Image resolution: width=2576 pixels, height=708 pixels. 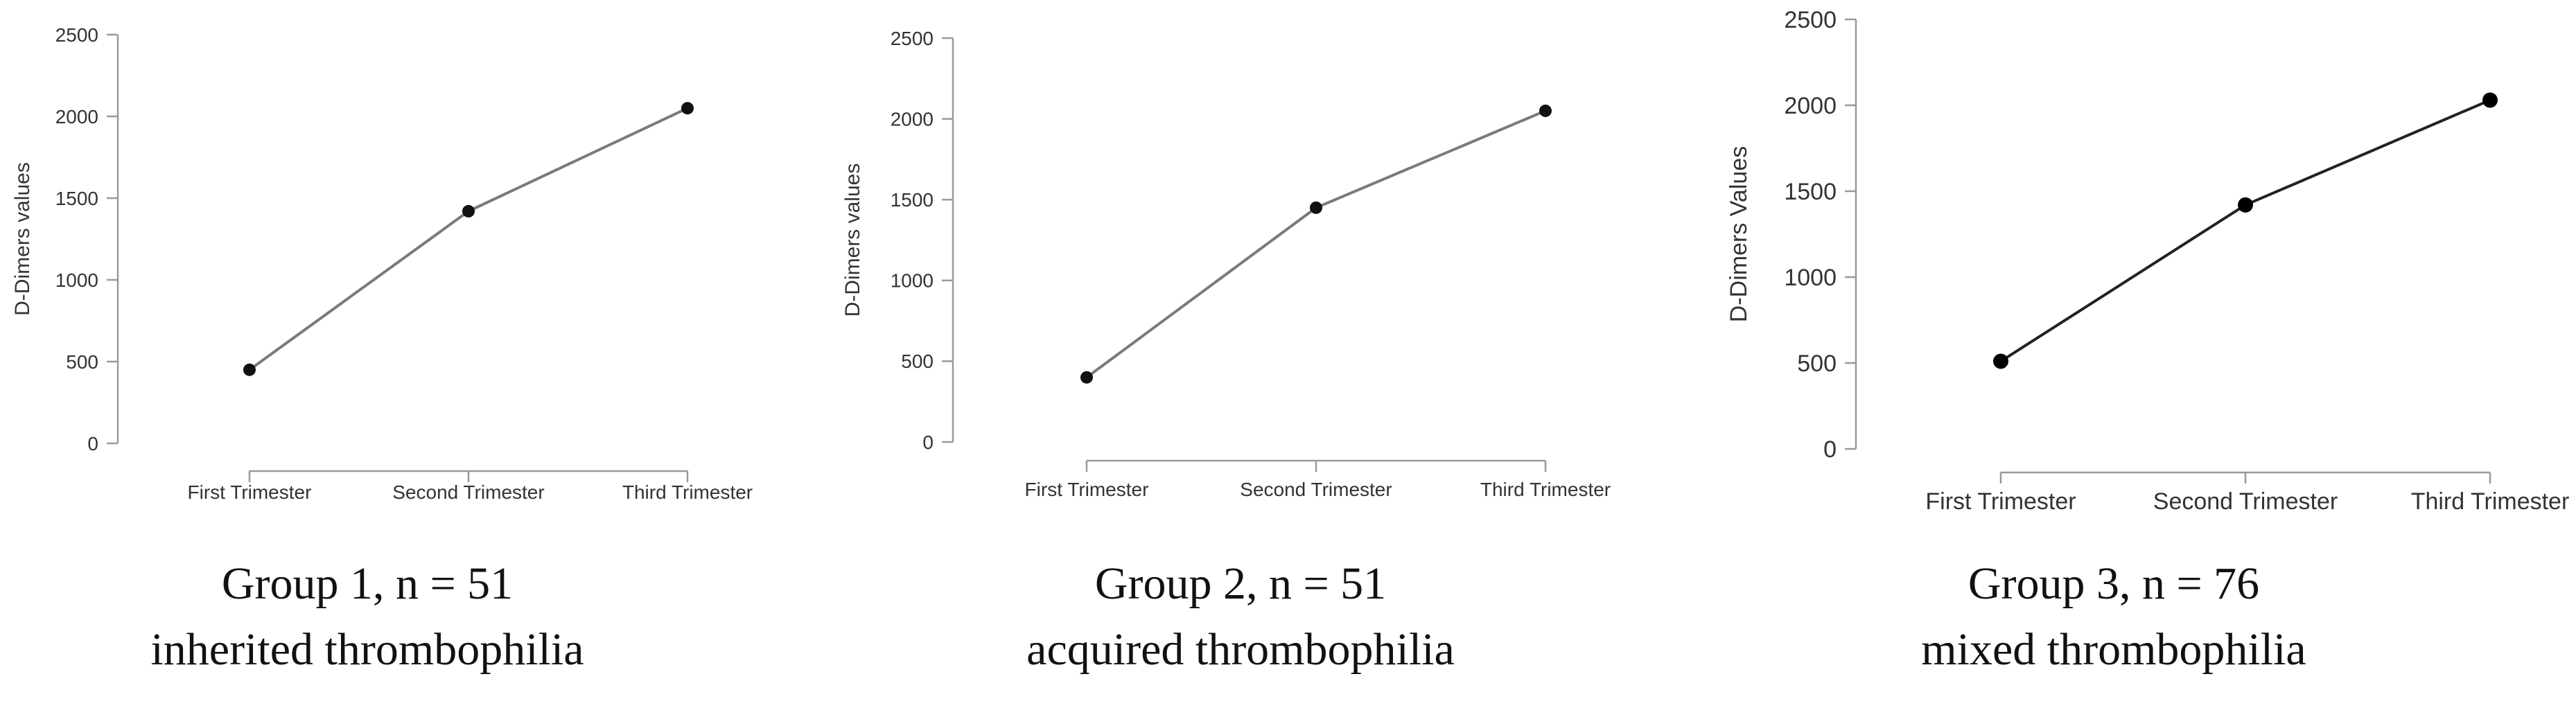 What do you see at coordinates (468, 492) in the screenshot?
I see `chart-1-x-tick-label-1: Second Trimester` at bounding box center [468, 492].